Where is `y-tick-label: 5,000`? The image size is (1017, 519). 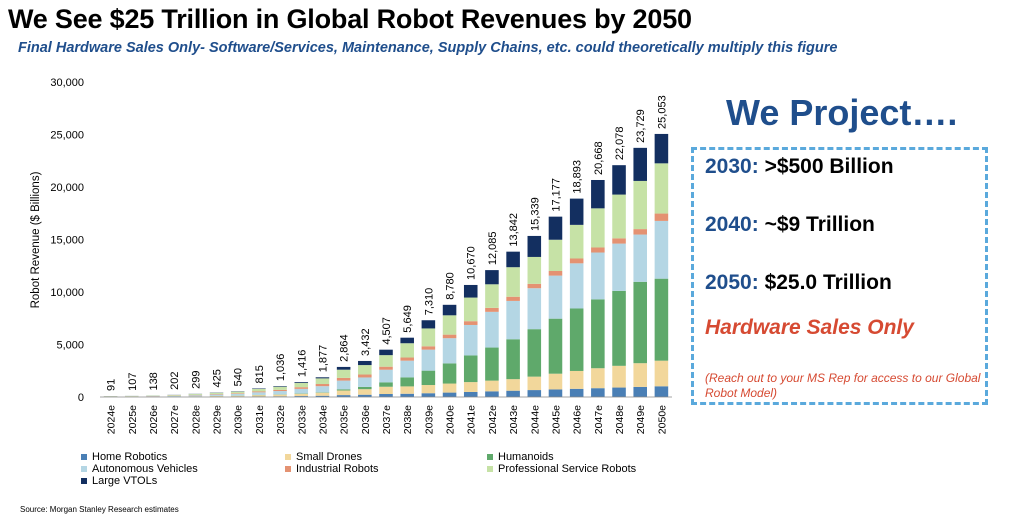 y-tick-label: 5,000 is located at coordinates (70, 346).